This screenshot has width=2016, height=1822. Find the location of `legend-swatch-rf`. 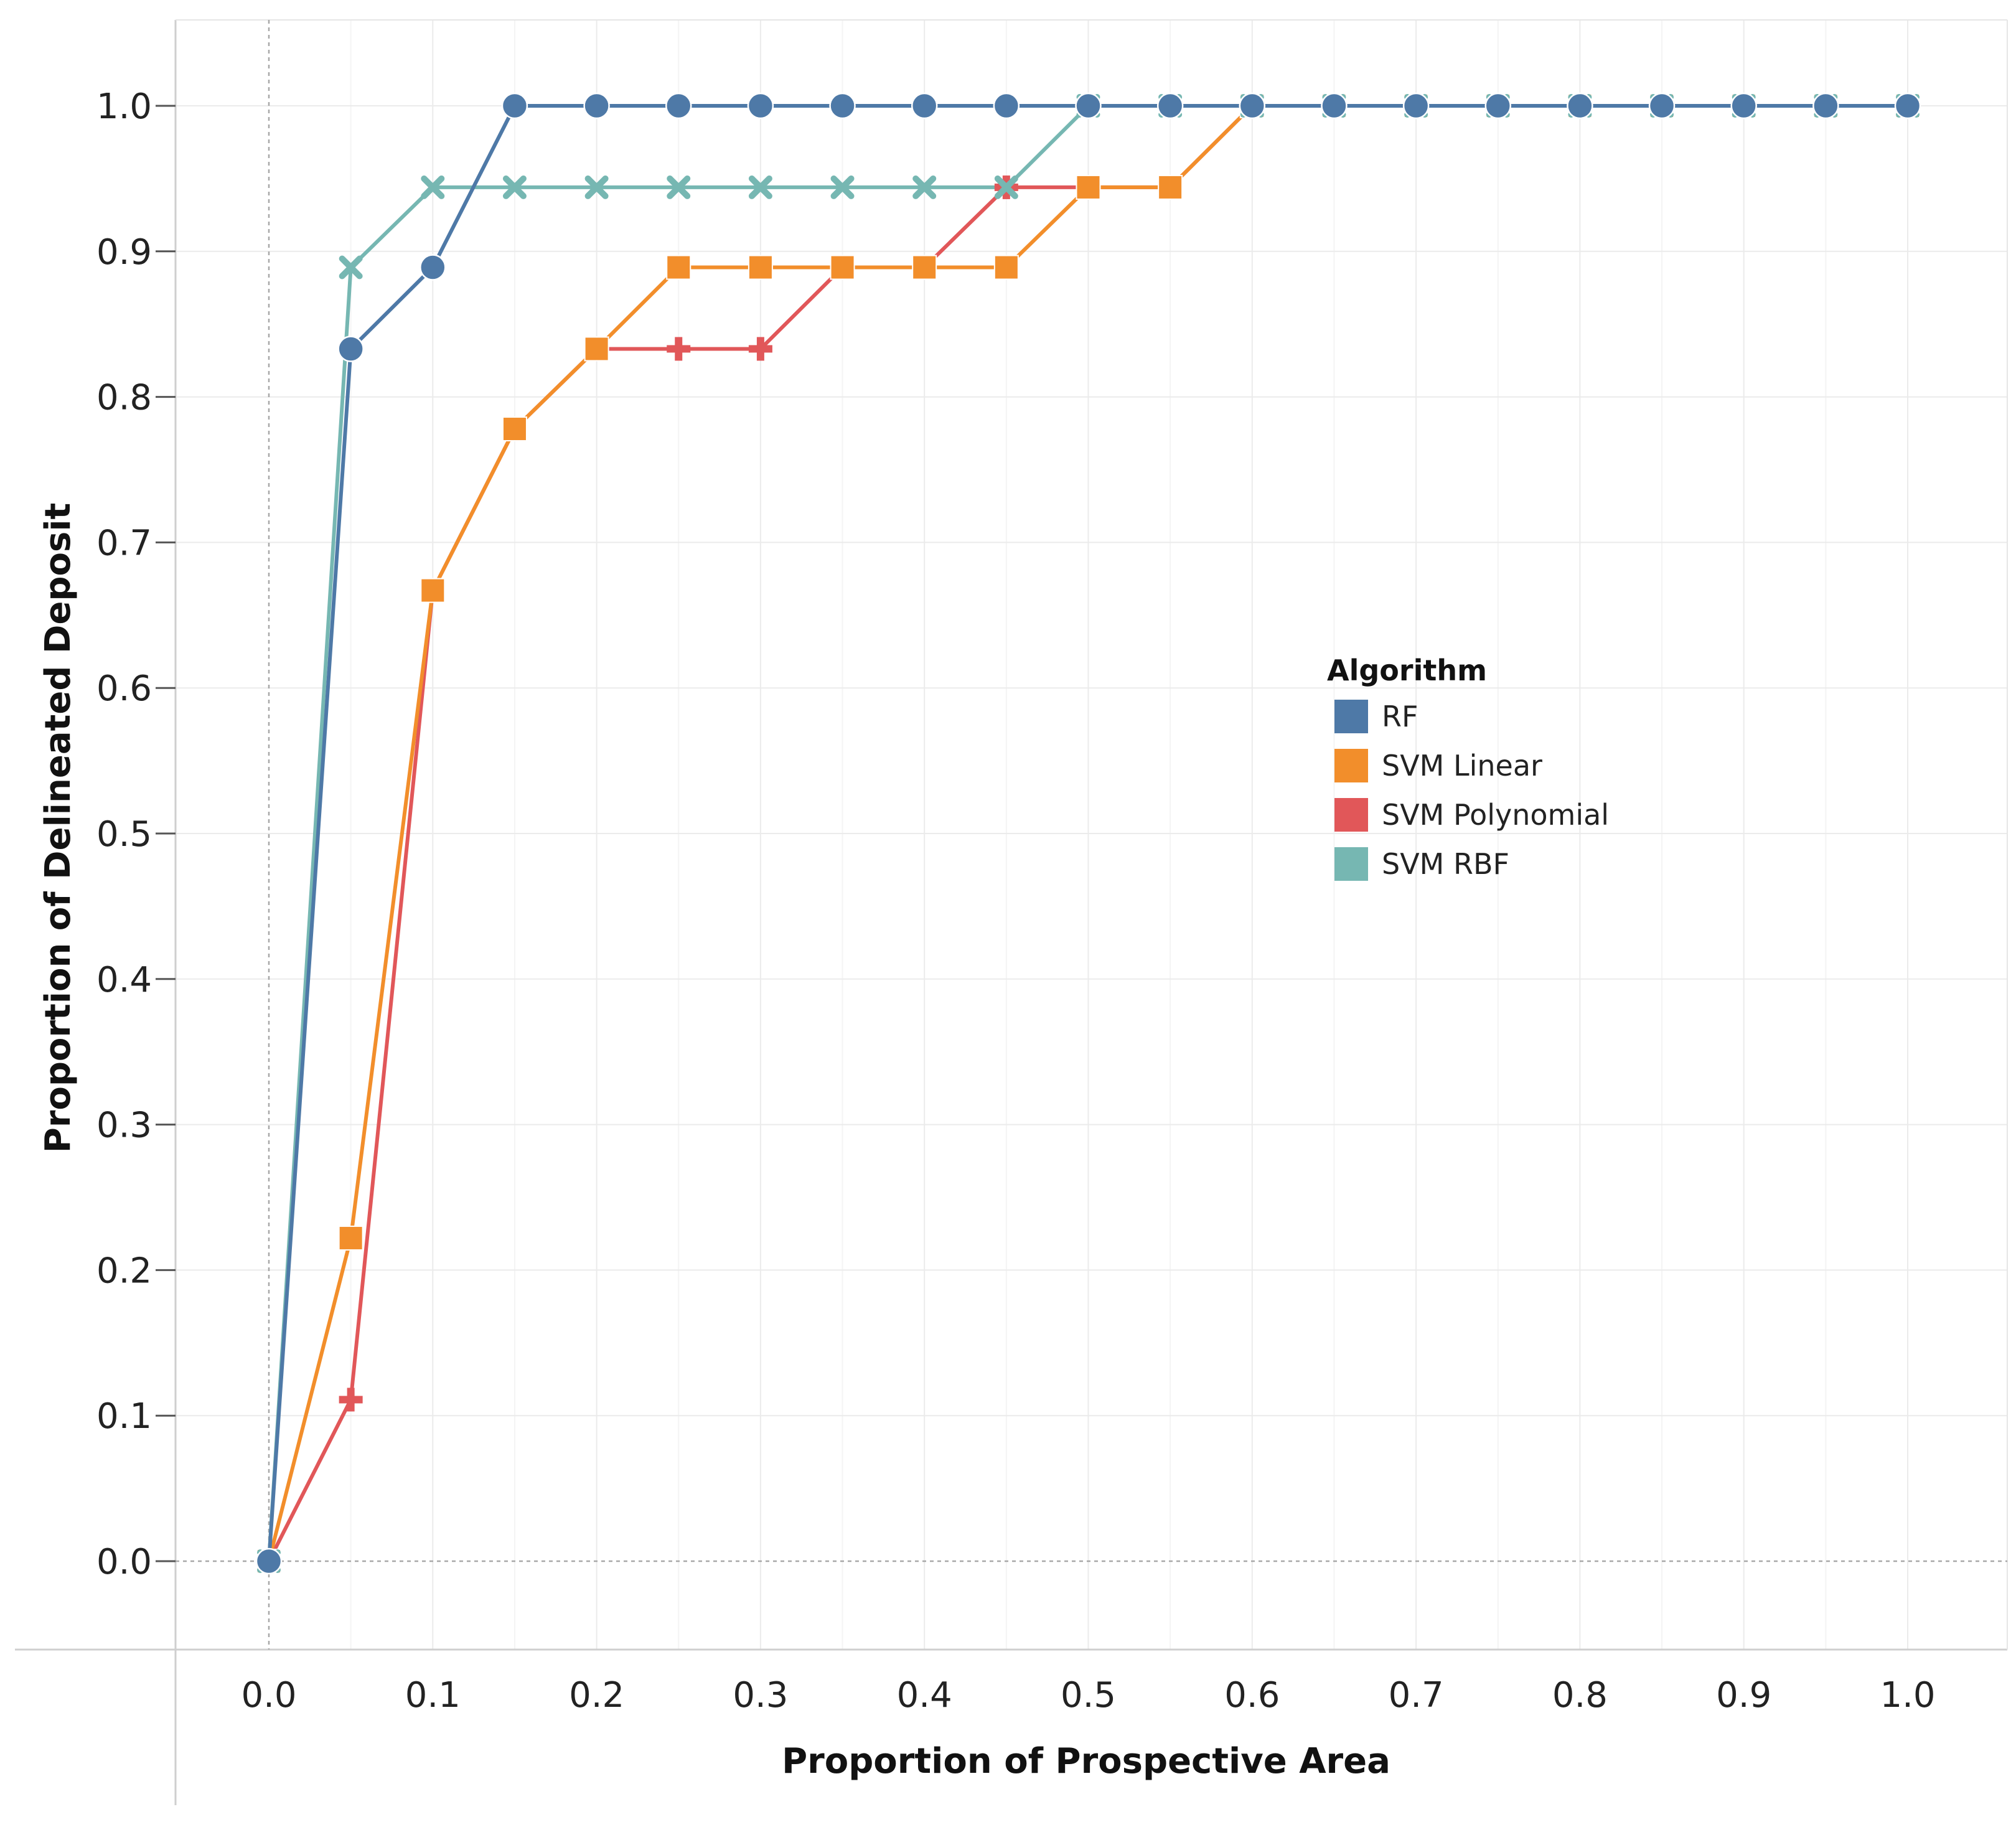

legend-swatch-rf is located at coordinates (1351, 717).